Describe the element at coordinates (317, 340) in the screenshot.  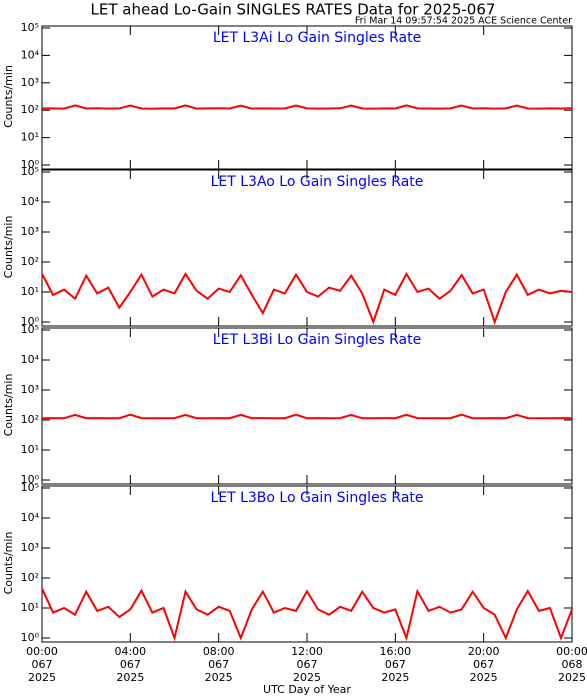
I see `panel-title: LET L3Bi Lo Gain Singles Rate` at that location.